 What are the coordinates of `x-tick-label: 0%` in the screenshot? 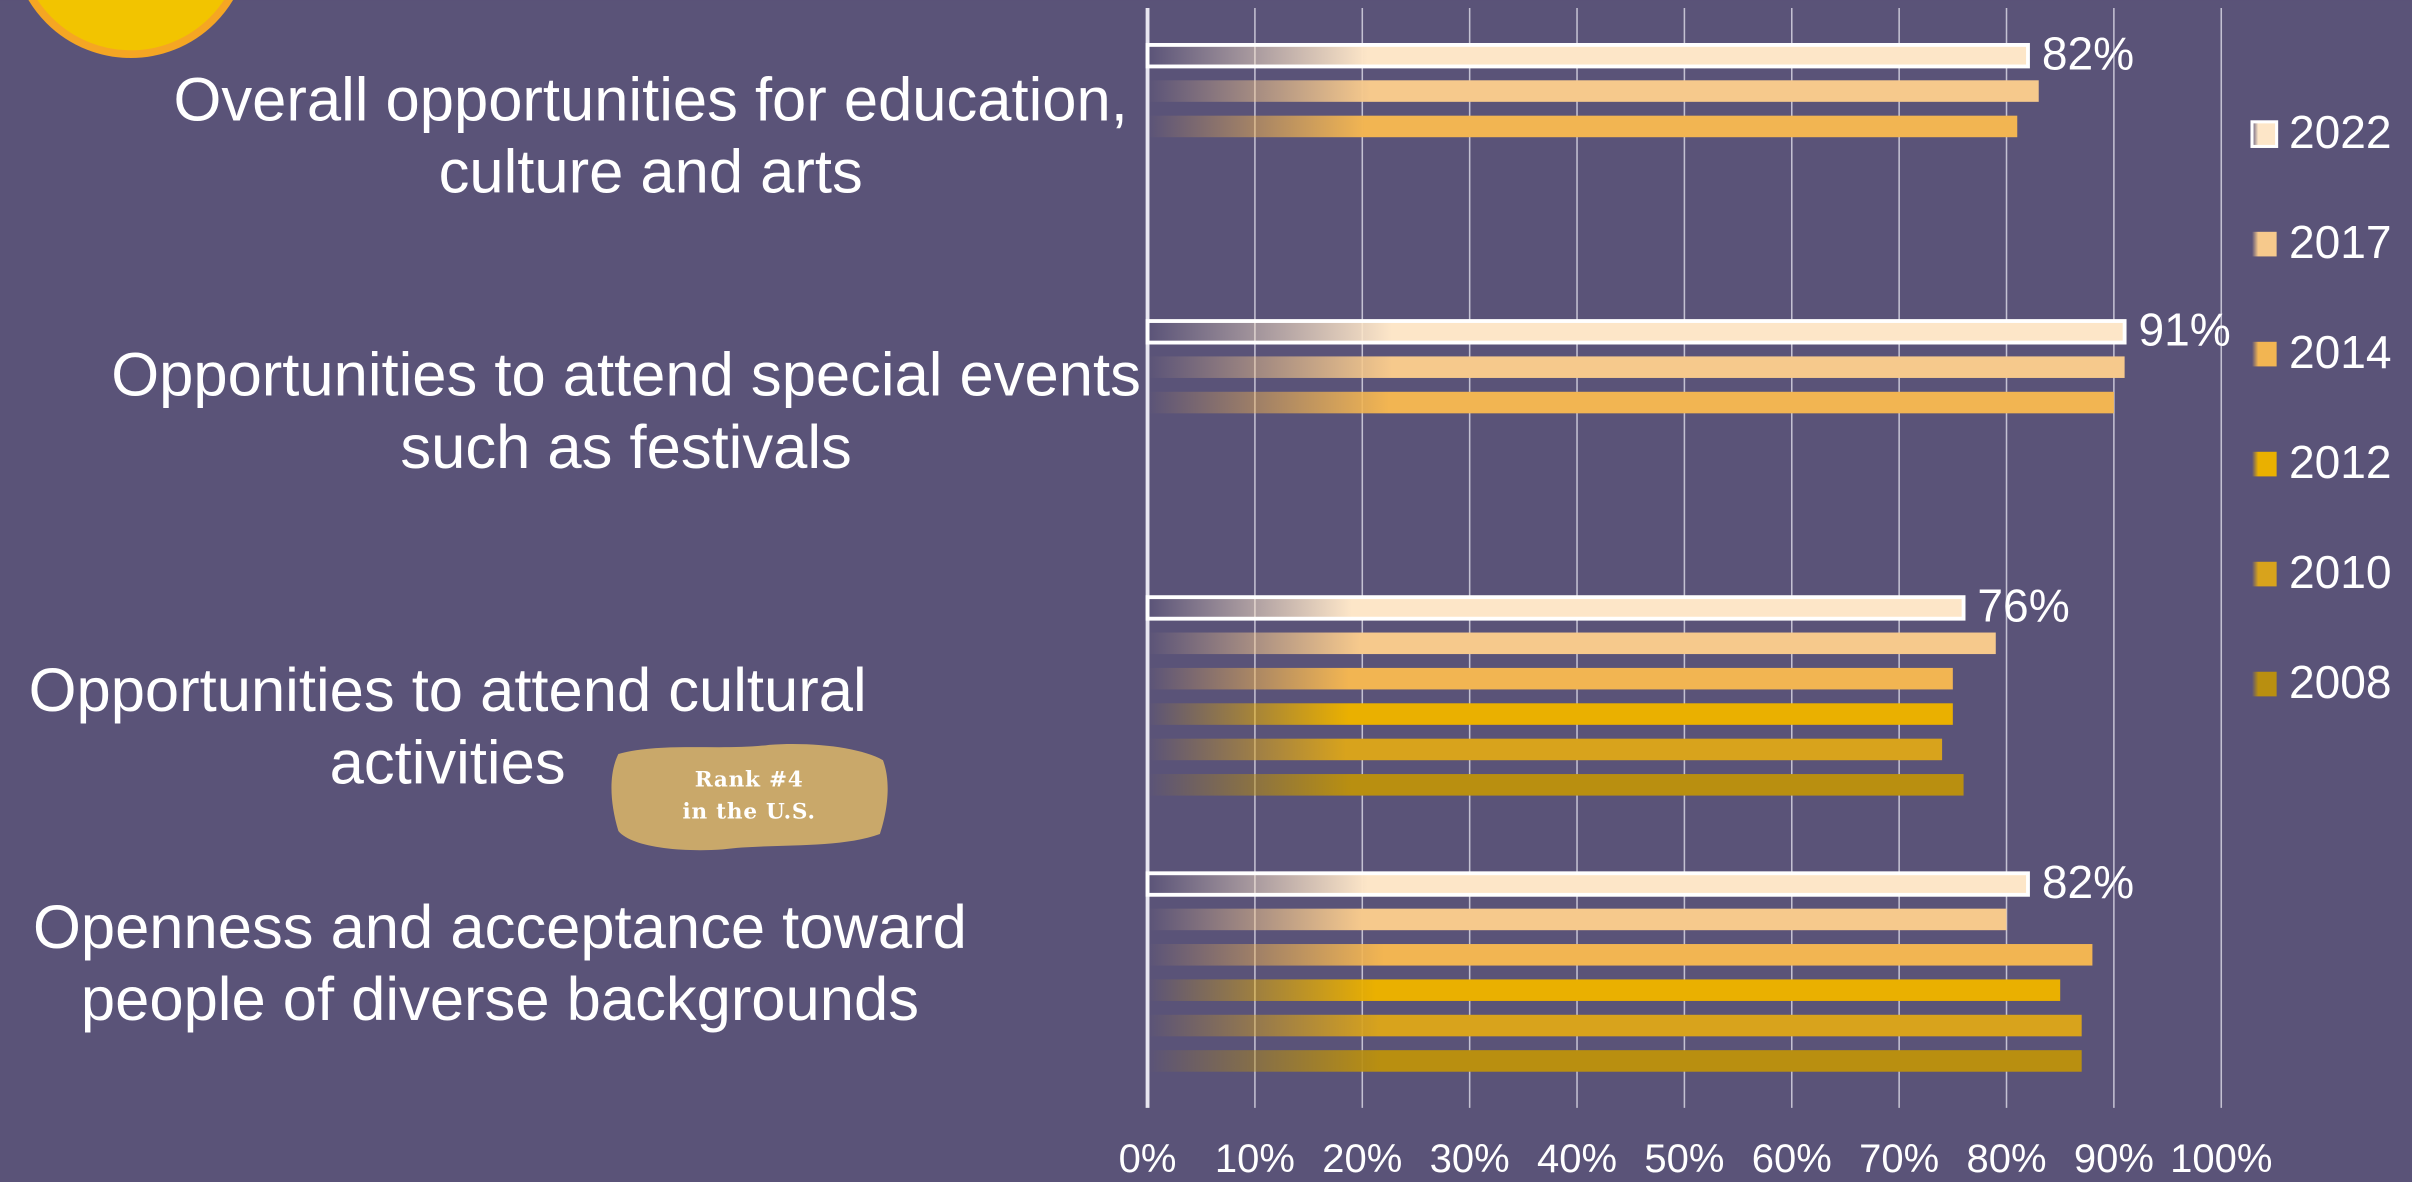 It's located at (1148, 1159).